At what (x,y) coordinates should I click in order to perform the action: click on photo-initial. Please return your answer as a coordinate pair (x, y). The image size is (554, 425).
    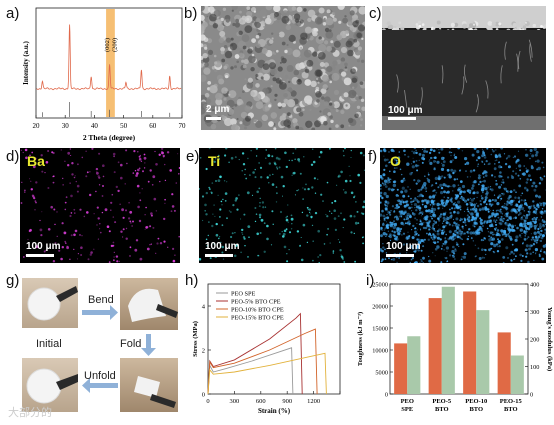
    Looking at the image, I should click on (50, 303).